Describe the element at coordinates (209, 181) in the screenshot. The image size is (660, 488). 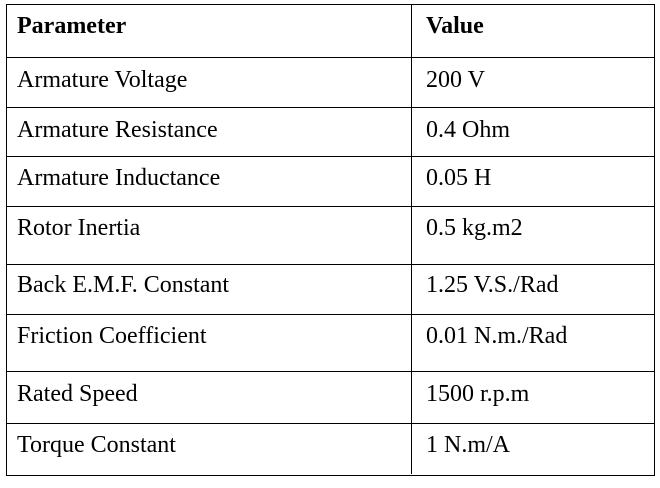
I see `parameter-cell: Armature Inductance` at that location.